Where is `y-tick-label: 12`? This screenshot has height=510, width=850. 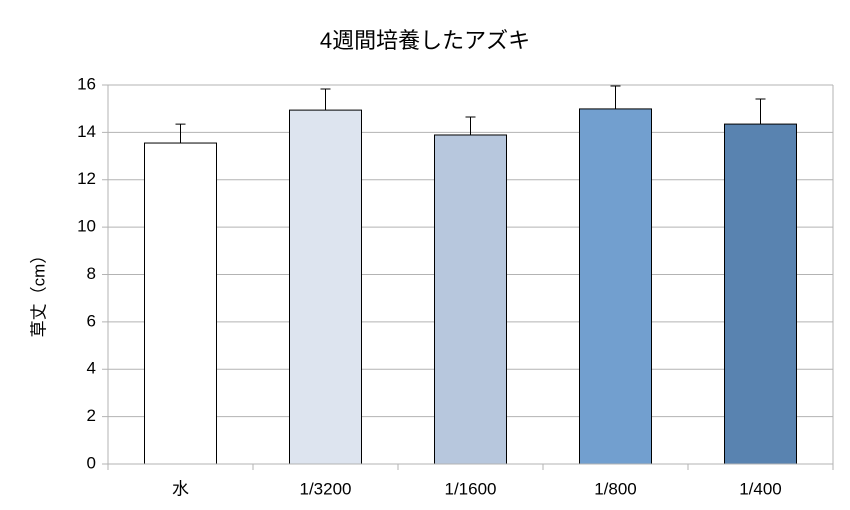
y-tick-label: 12 is located at coordinates (86, 178).